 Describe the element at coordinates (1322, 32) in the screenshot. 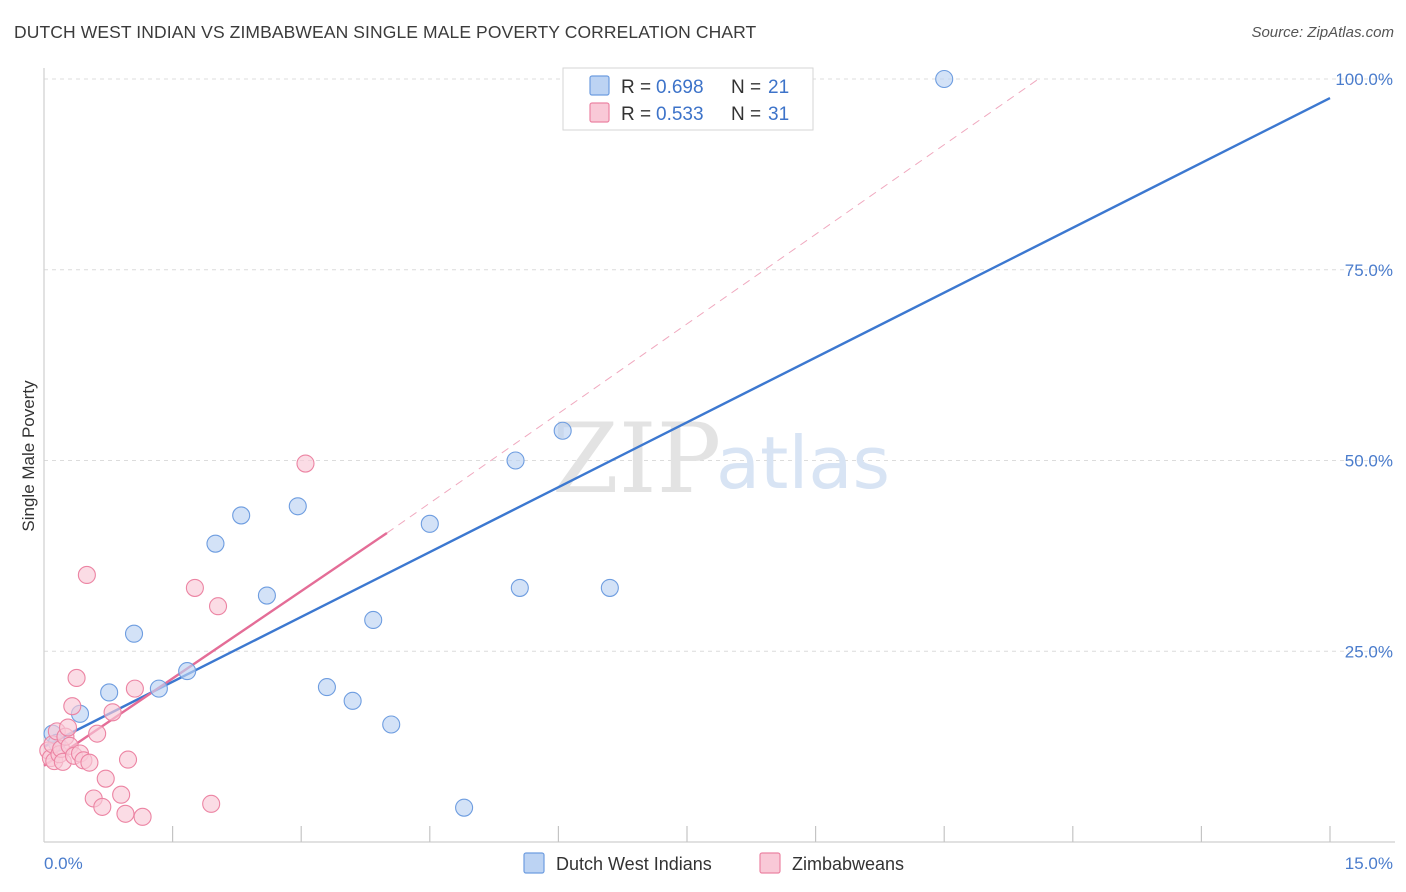

I see `chart-source: Source: ZipAtlas.com` at that location.